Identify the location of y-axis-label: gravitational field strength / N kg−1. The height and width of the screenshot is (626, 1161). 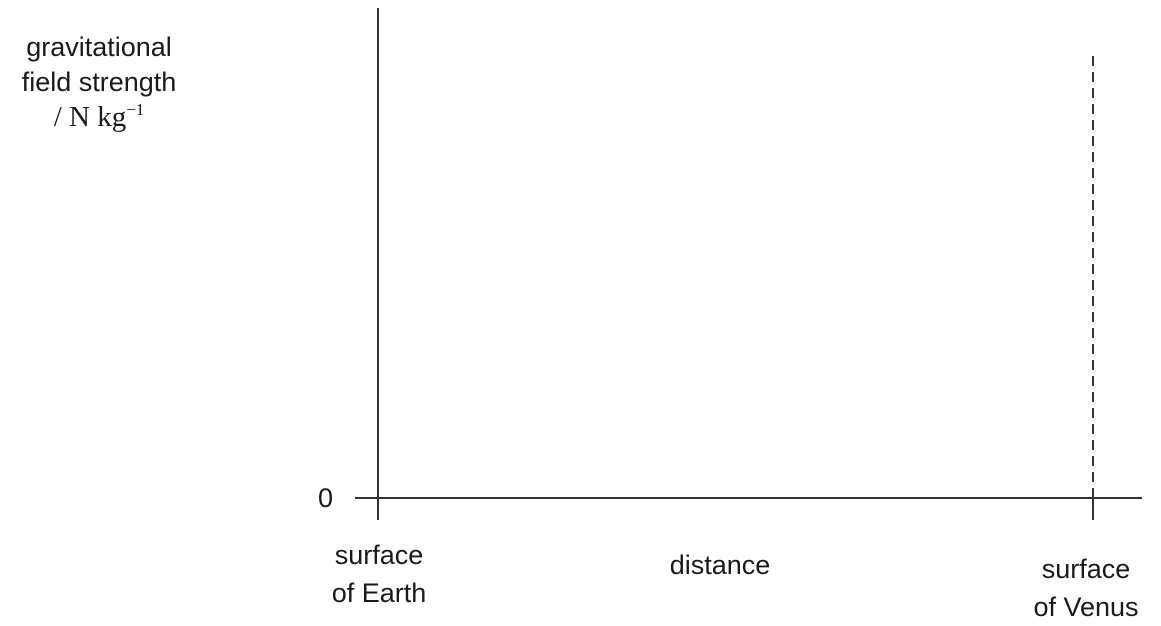
(99, 82).